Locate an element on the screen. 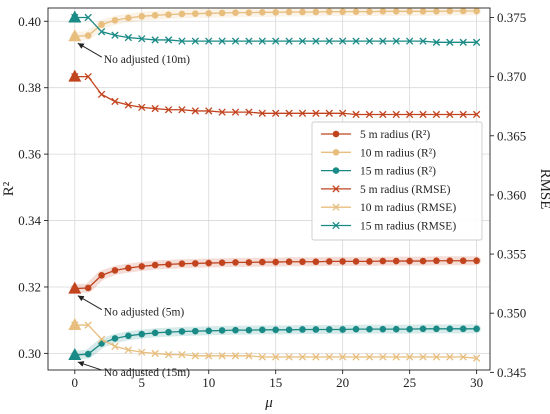 The width and height of the screenshot is (550, 414). legend-box is located at coordinates (397, 181).